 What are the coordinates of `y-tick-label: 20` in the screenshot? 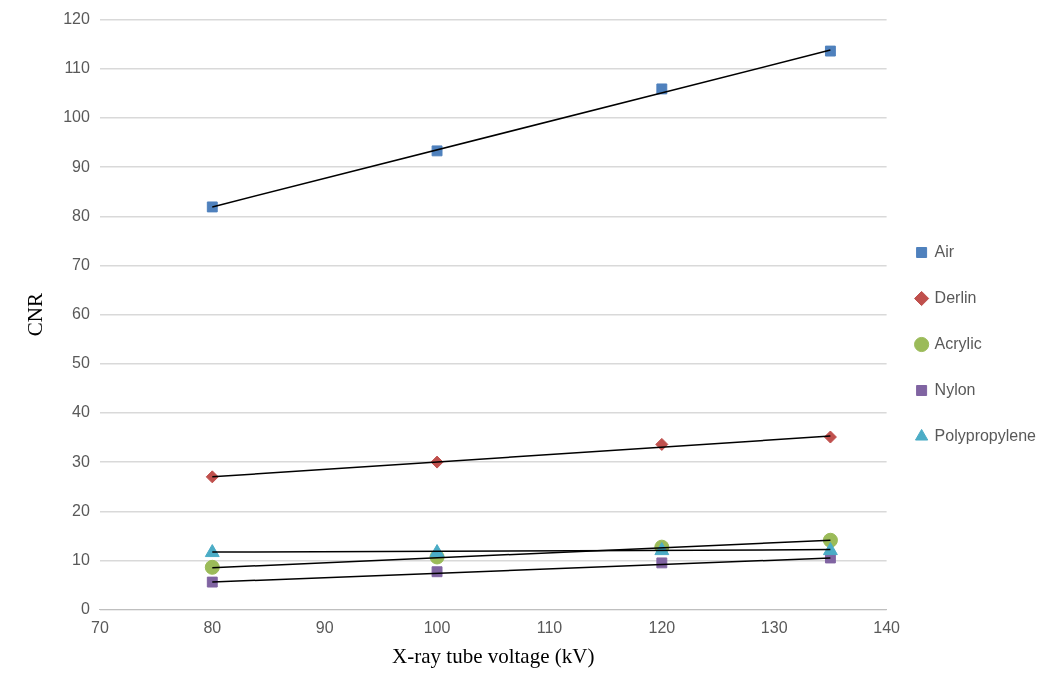 It's located at (81, 510).